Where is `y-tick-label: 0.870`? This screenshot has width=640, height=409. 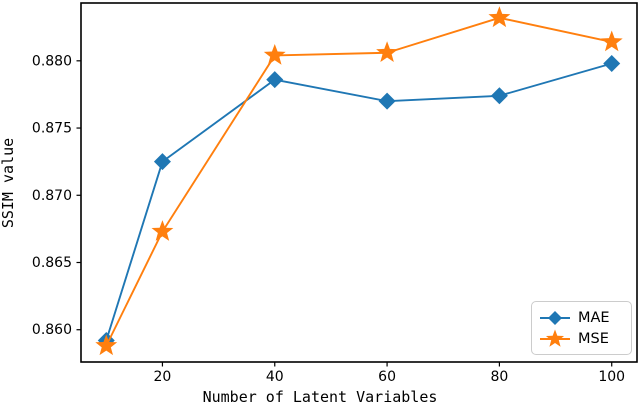
y-tick-label: 0.870 is located at coordinates (52, 196).